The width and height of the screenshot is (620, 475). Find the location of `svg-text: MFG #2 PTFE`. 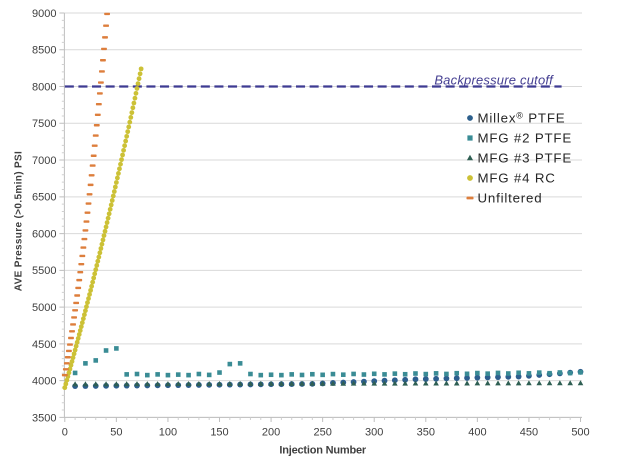

svg-text: MFG #2 PTFE is located at coordinates (525, 138).